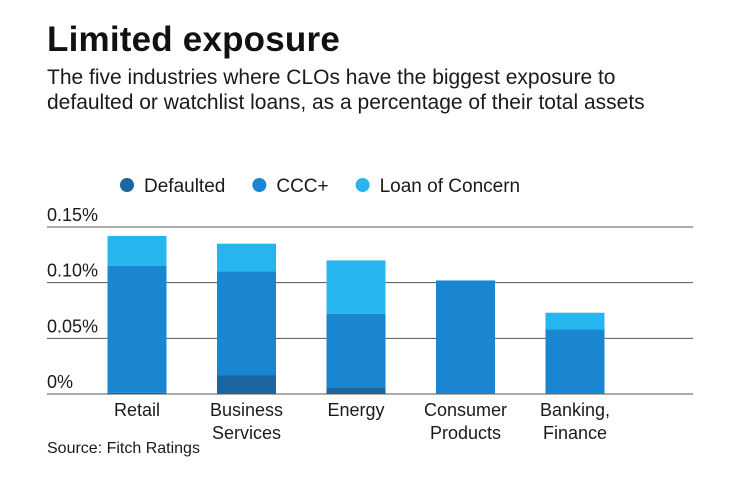 The width and height of the screenshot is (740, 482). What do you see at coordinates (193, 39) in the screenshot?
I see `chart-title: Limited exposure` at bounding box center [193, 39].